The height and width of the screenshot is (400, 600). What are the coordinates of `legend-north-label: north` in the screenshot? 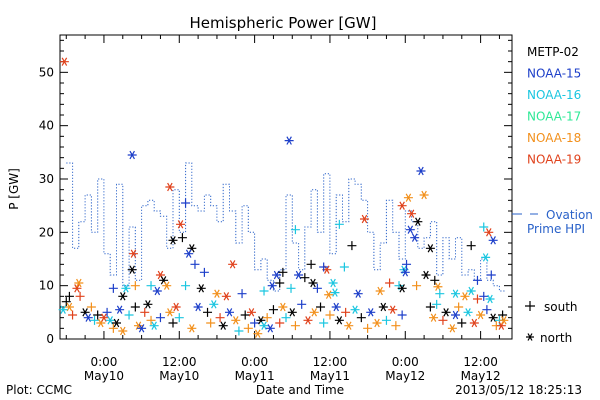 It's located at (556, 338).